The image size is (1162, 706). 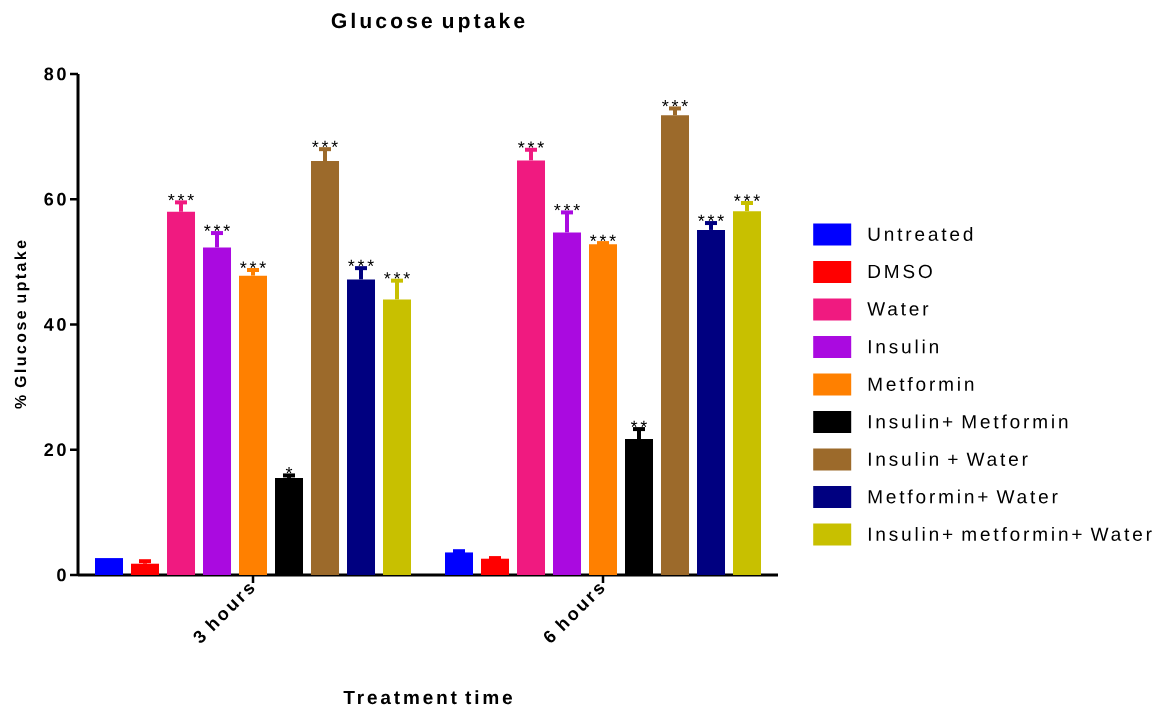 What do you see at coordinates (963, 496) in the screenshot?
I see `legend-label: Metformin+ Water` at bounding box center [963, 496].